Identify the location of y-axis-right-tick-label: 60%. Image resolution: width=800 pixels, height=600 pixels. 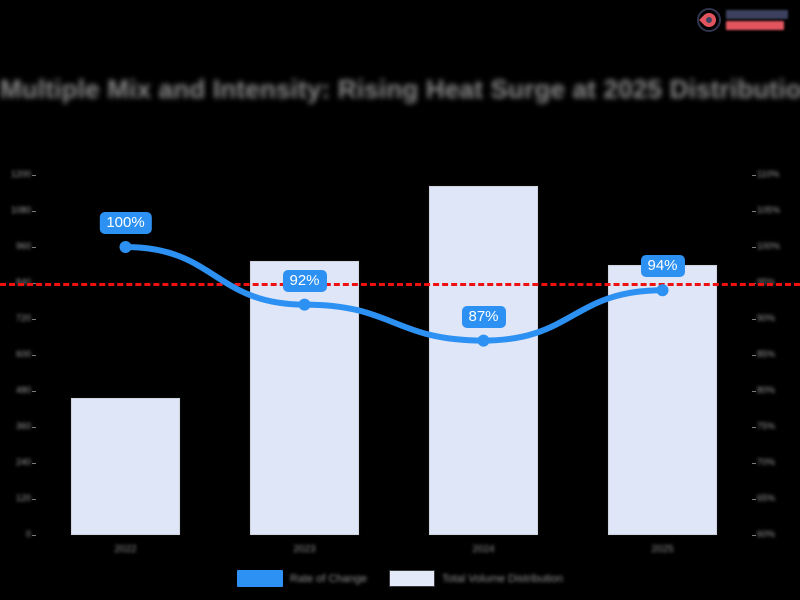
(766, 534).